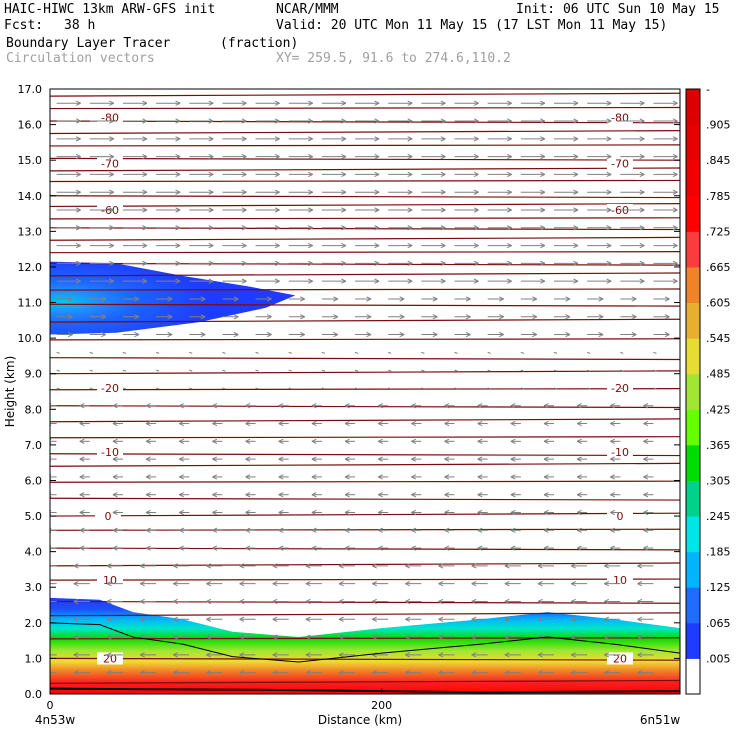  I want to click on x-tick-label: 0, so click(50, 705).